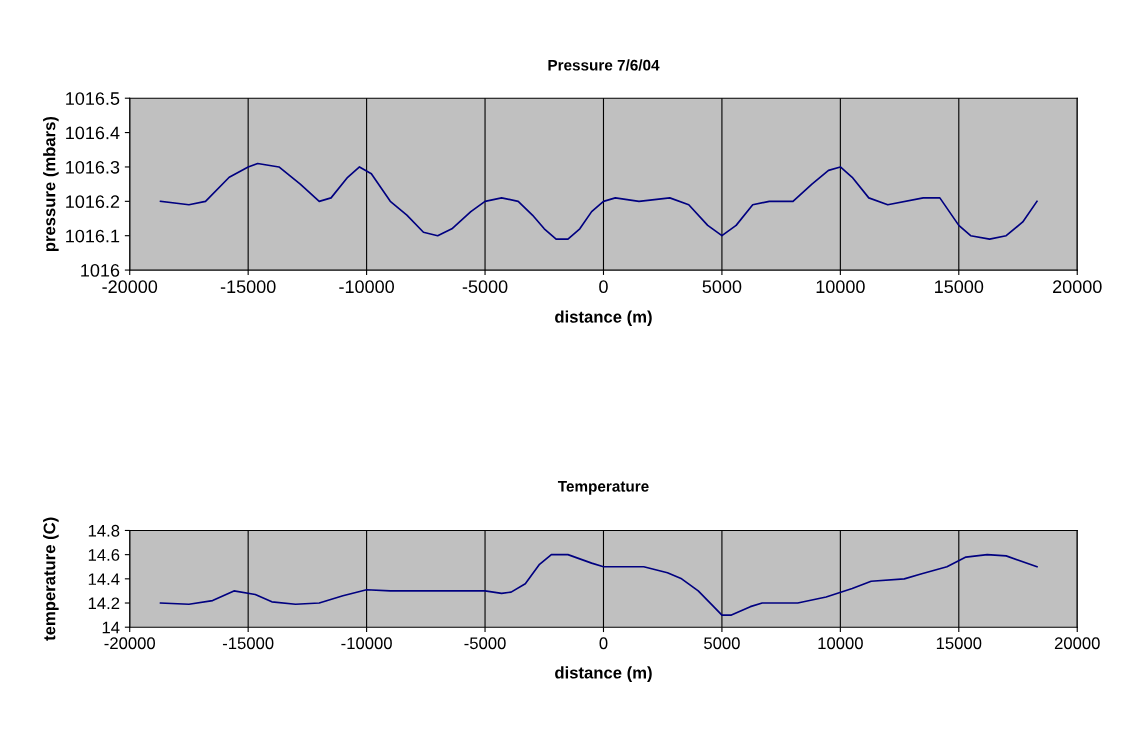  Describe the element at coordinates (93, 133) in the screenshot. I see `y-tick-label: 1016.4` at that location.